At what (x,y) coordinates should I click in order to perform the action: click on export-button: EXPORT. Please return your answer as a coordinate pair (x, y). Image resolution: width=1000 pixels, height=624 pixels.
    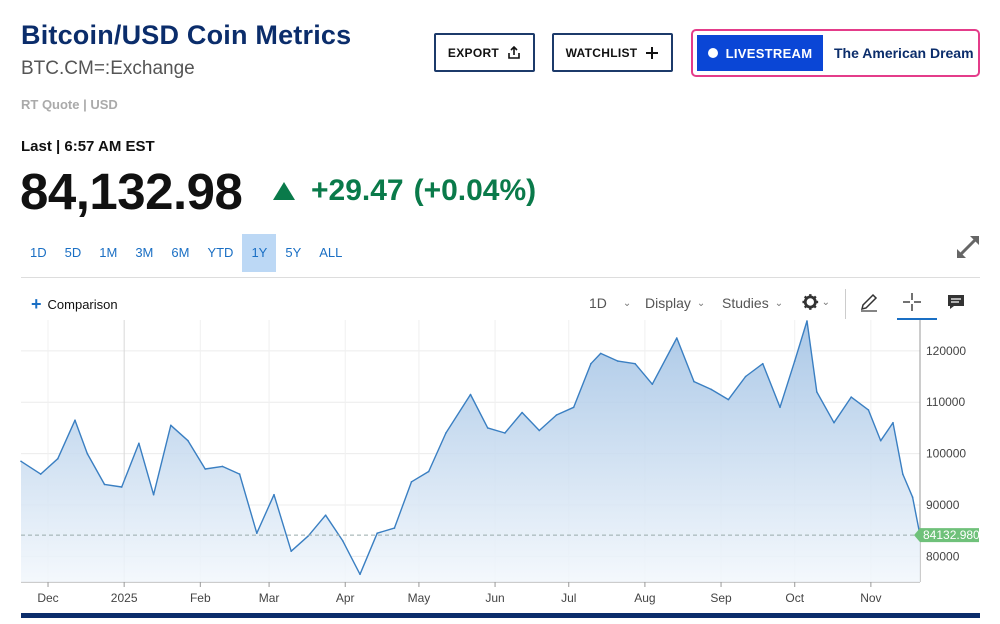
    Looking at the image, I should click on (484, 52).